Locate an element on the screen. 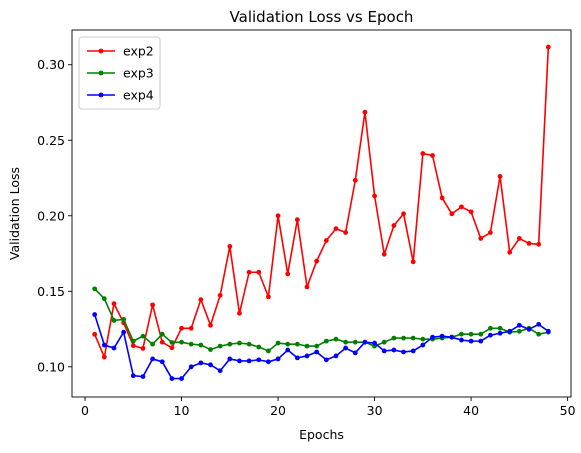 Image resolution: width=581 pixels, height=453 pixels. legend-marker-exp2 is located at coordinates (101, 51).